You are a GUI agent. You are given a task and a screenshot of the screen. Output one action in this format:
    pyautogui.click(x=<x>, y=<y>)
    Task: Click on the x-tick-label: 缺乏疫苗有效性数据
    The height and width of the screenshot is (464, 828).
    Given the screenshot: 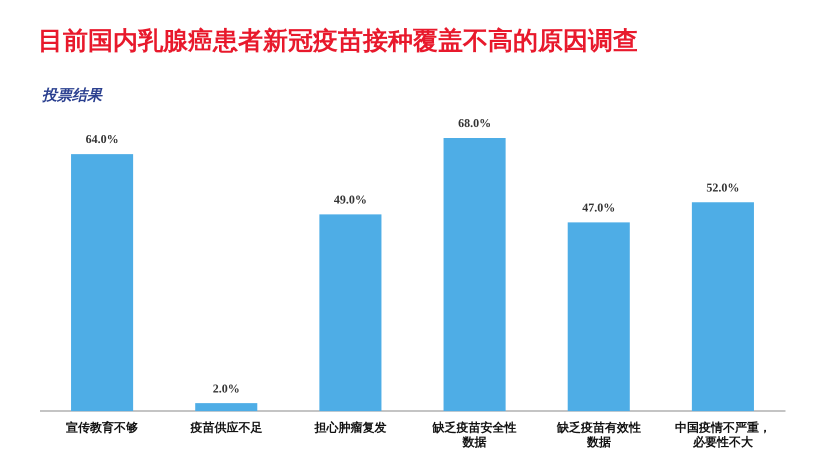 What is the action you would take?
    pyautogui.click(x=598, y=434)
    